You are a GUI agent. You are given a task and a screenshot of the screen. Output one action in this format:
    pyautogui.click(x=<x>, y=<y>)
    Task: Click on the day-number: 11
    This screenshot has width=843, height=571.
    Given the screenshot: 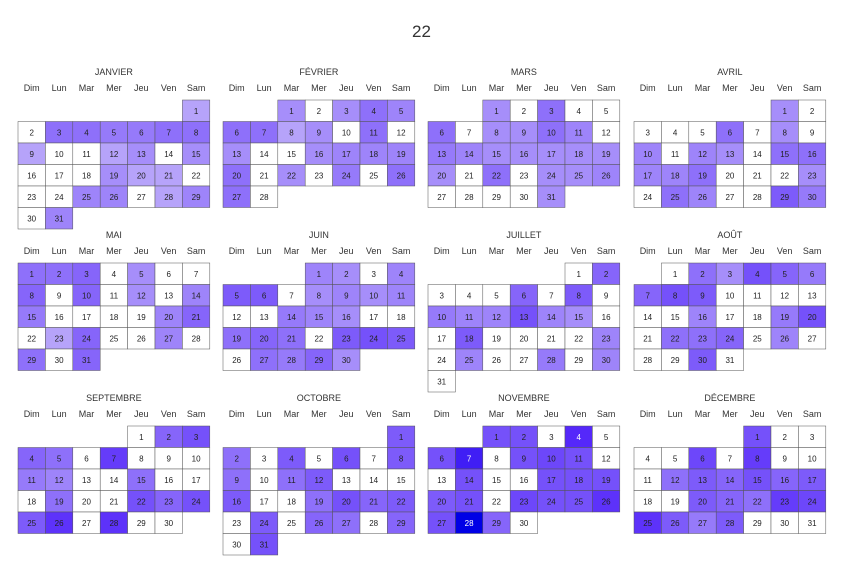 What is the action you would take?
    pyautogui.click(x=114, y=295)
    